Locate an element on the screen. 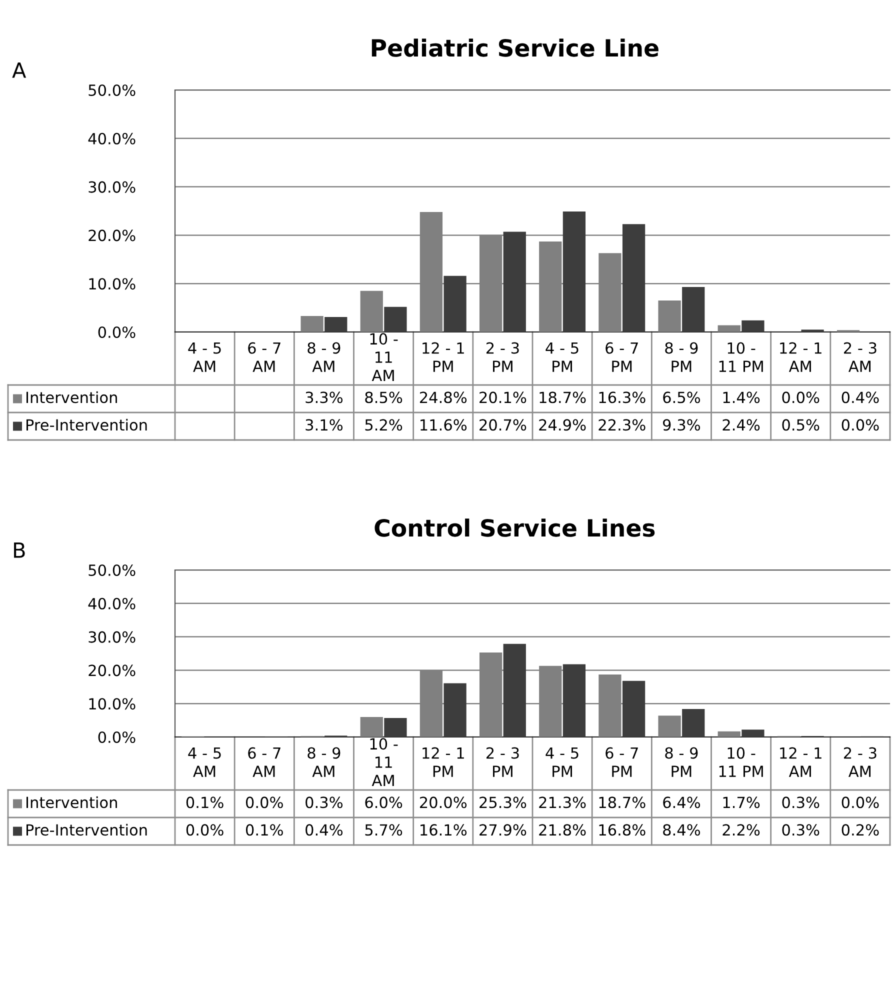  data-label: 21.8% is located at coordinates (562, 830).